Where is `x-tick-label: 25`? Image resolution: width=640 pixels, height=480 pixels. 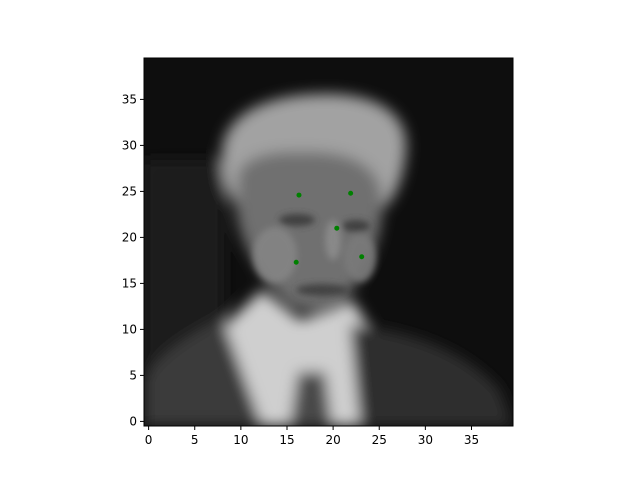
x-tick-label: 25 is located at coordinates (379, 440).